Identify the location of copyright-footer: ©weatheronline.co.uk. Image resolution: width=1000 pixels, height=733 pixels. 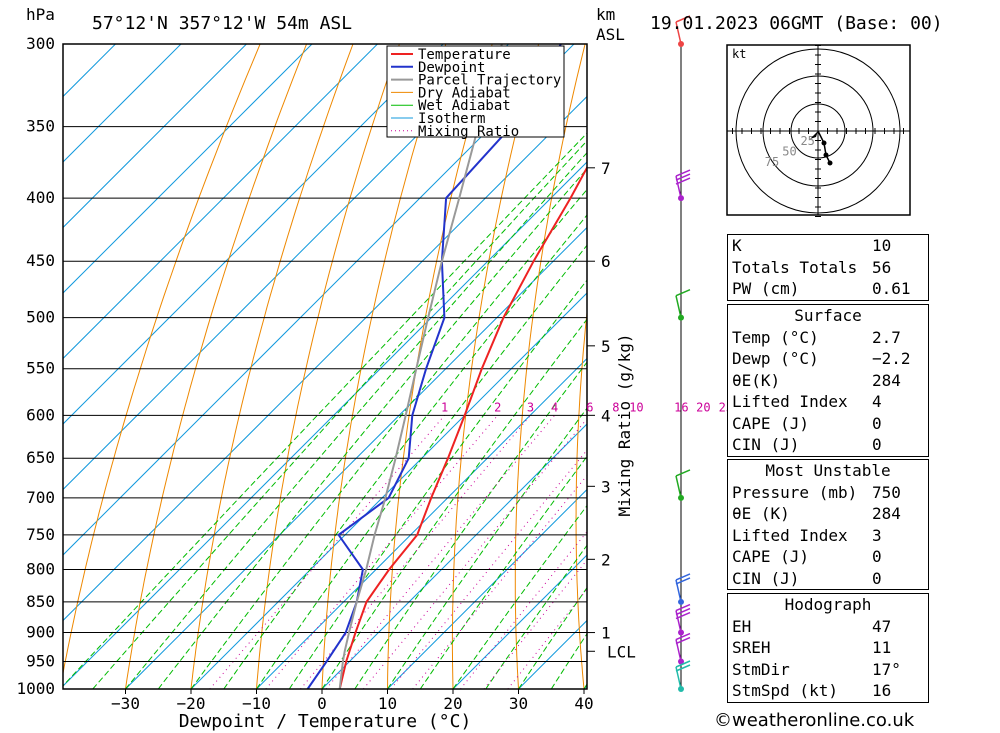
(814, 720).